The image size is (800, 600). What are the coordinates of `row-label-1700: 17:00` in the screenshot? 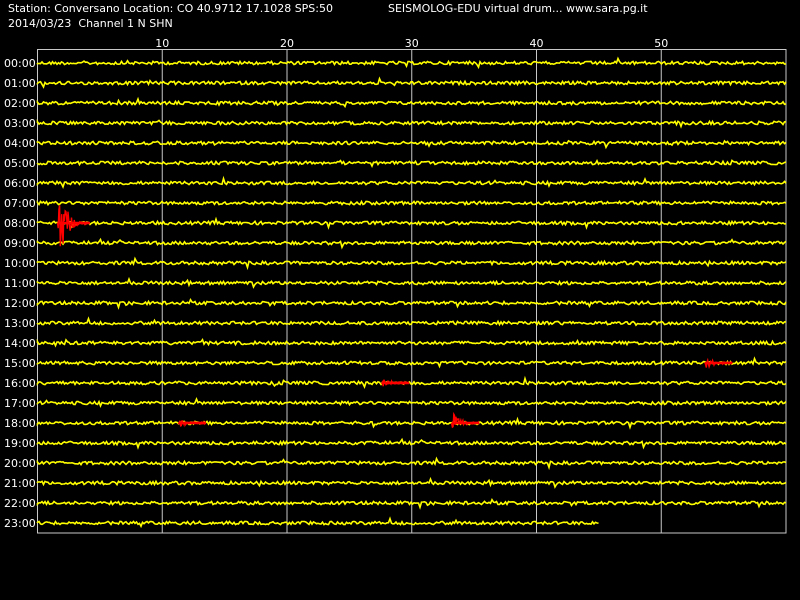 It's located at (20, 403).